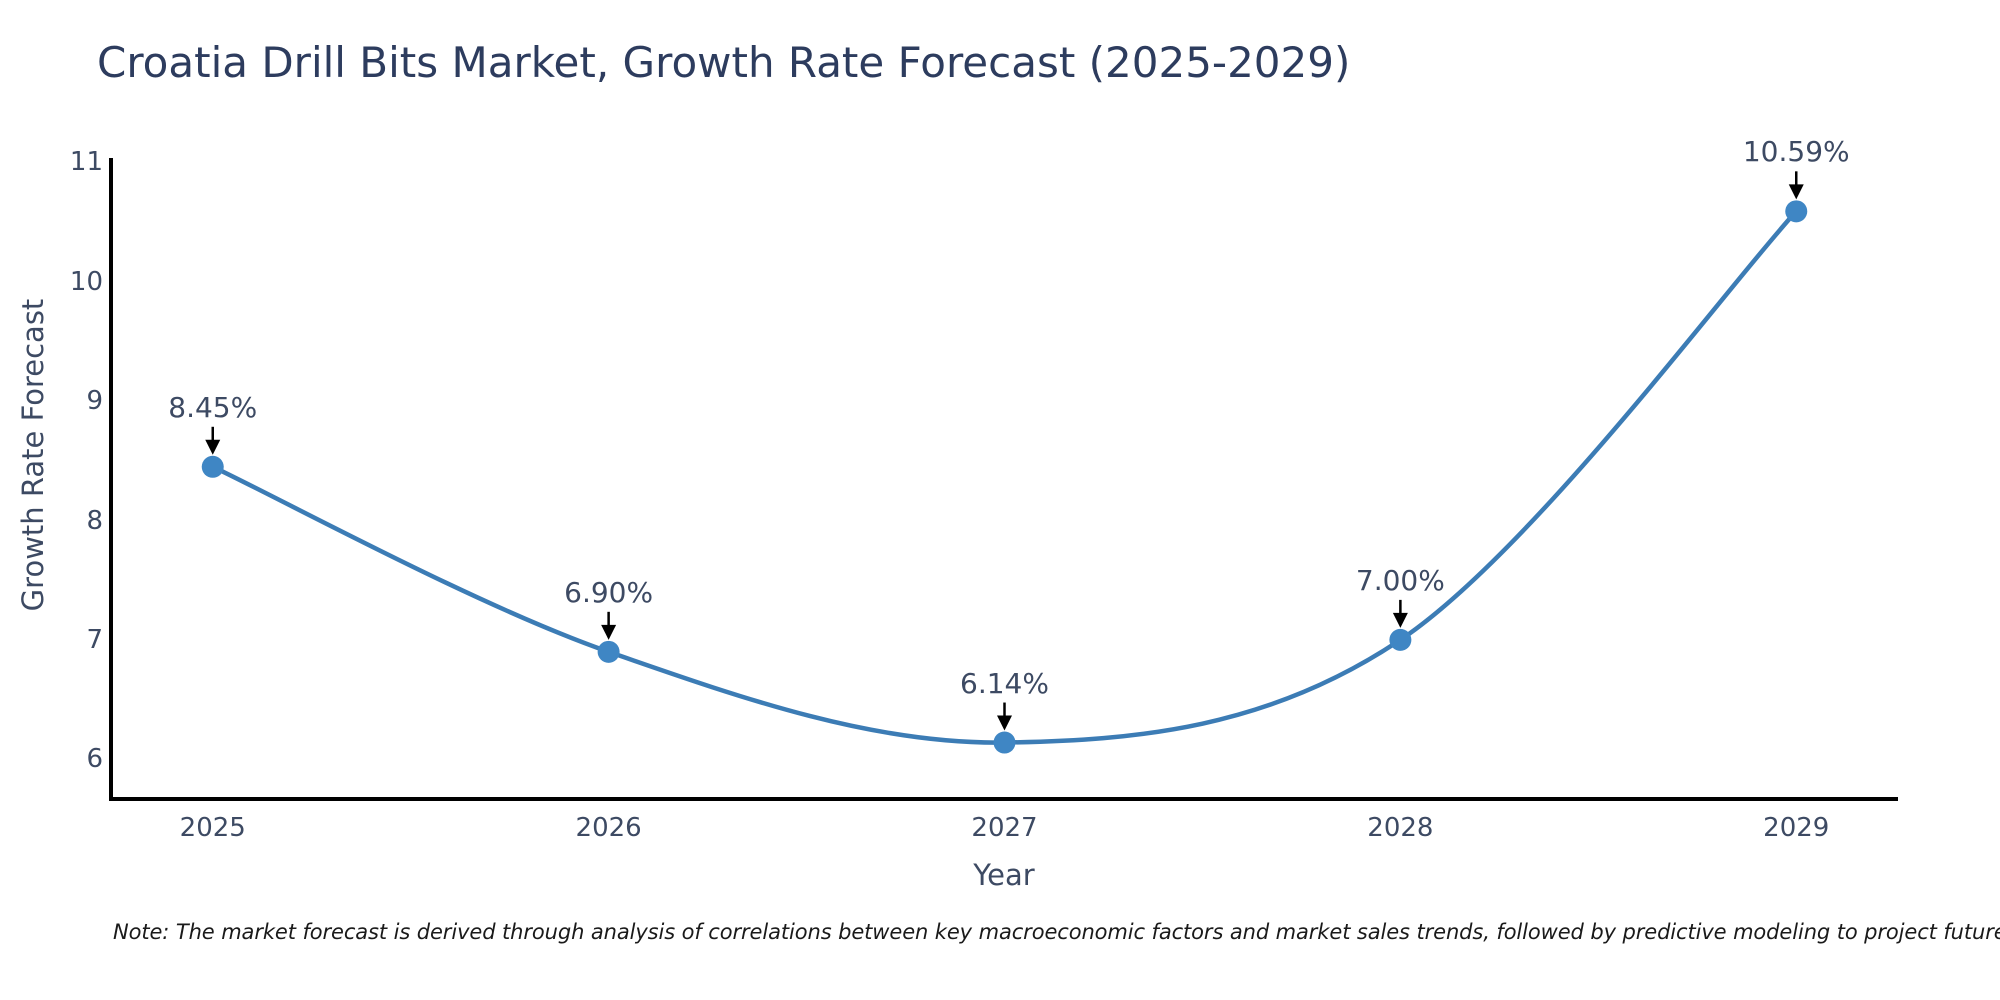 The width and height of the screenshot is (2000, 1000). I want to click on y-tick-label: 10, so click(86, 281).